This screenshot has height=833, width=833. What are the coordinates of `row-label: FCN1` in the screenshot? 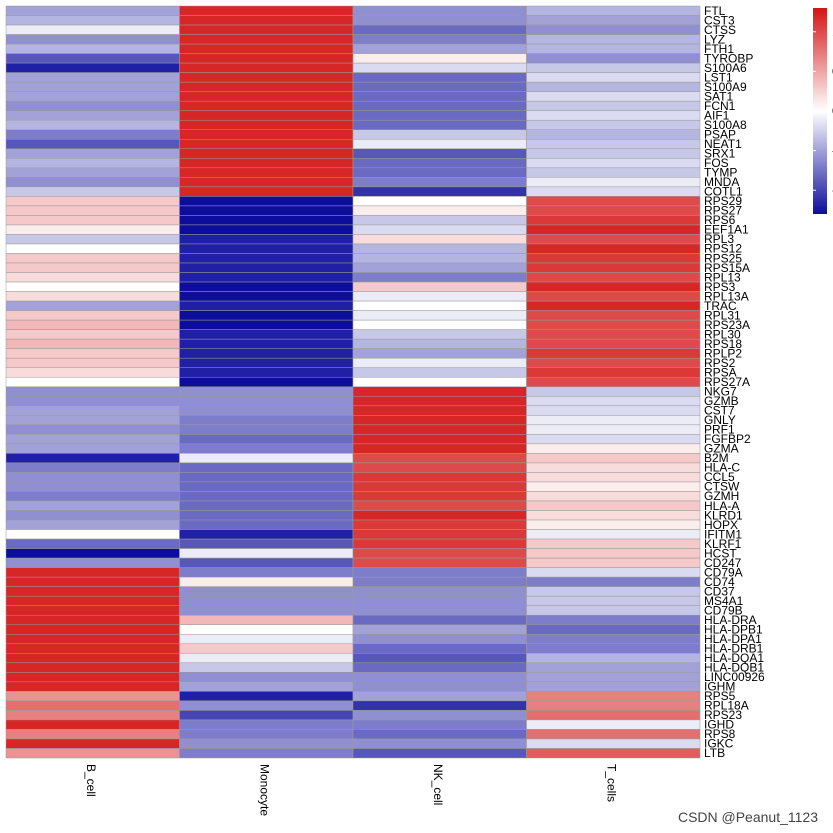 It's located at (720, 106).